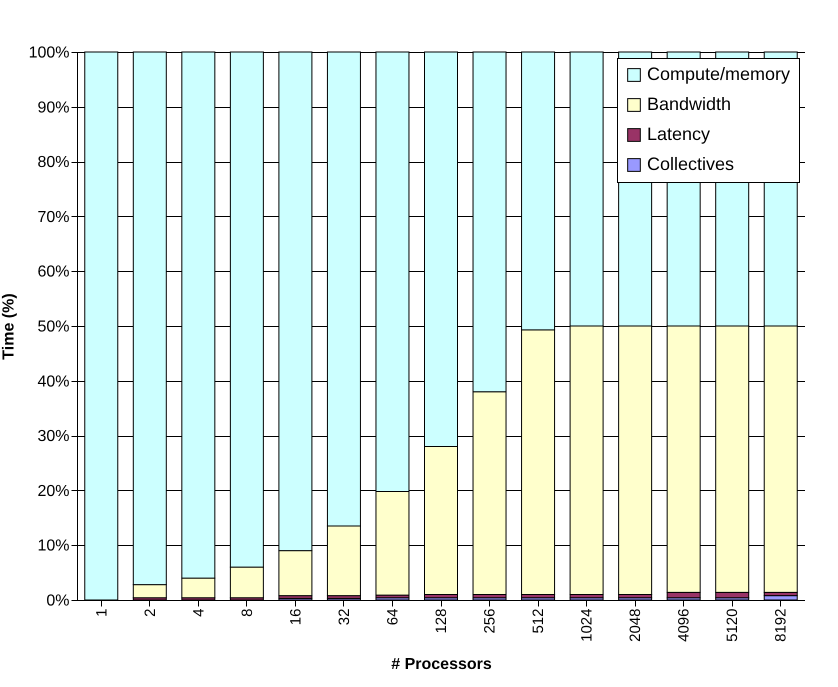 This screenshot has width=838, height=687. What do you see at coordinates (53, 546) in the screenshot?
I see `y-tick-label: 10%` at bounding box center [53, 546].